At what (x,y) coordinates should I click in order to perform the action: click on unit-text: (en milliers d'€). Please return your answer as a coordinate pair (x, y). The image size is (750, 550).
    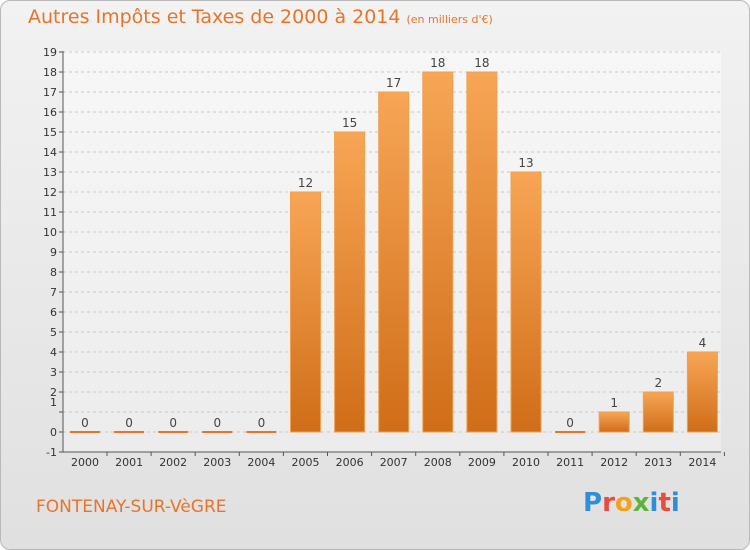
    Looking at the image, I should click on (449, 19).